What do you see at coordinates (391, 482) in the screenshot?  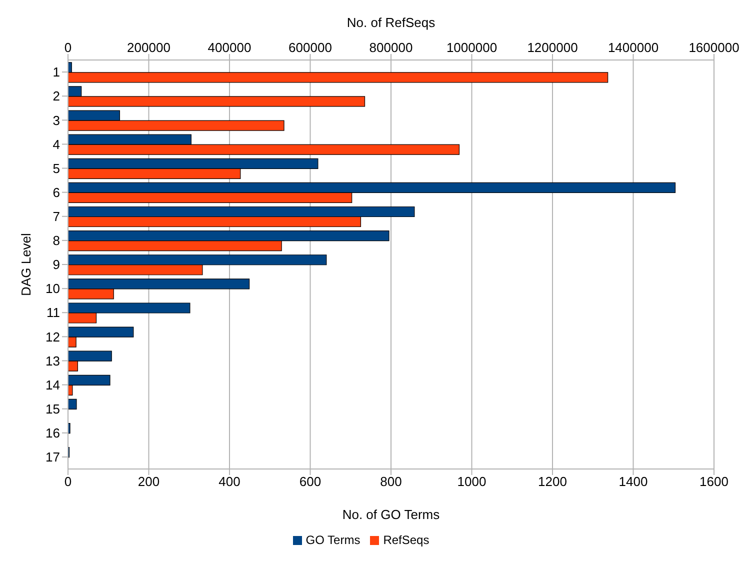 I see `x-tick-label: 800` at bounding box center [391, 482].